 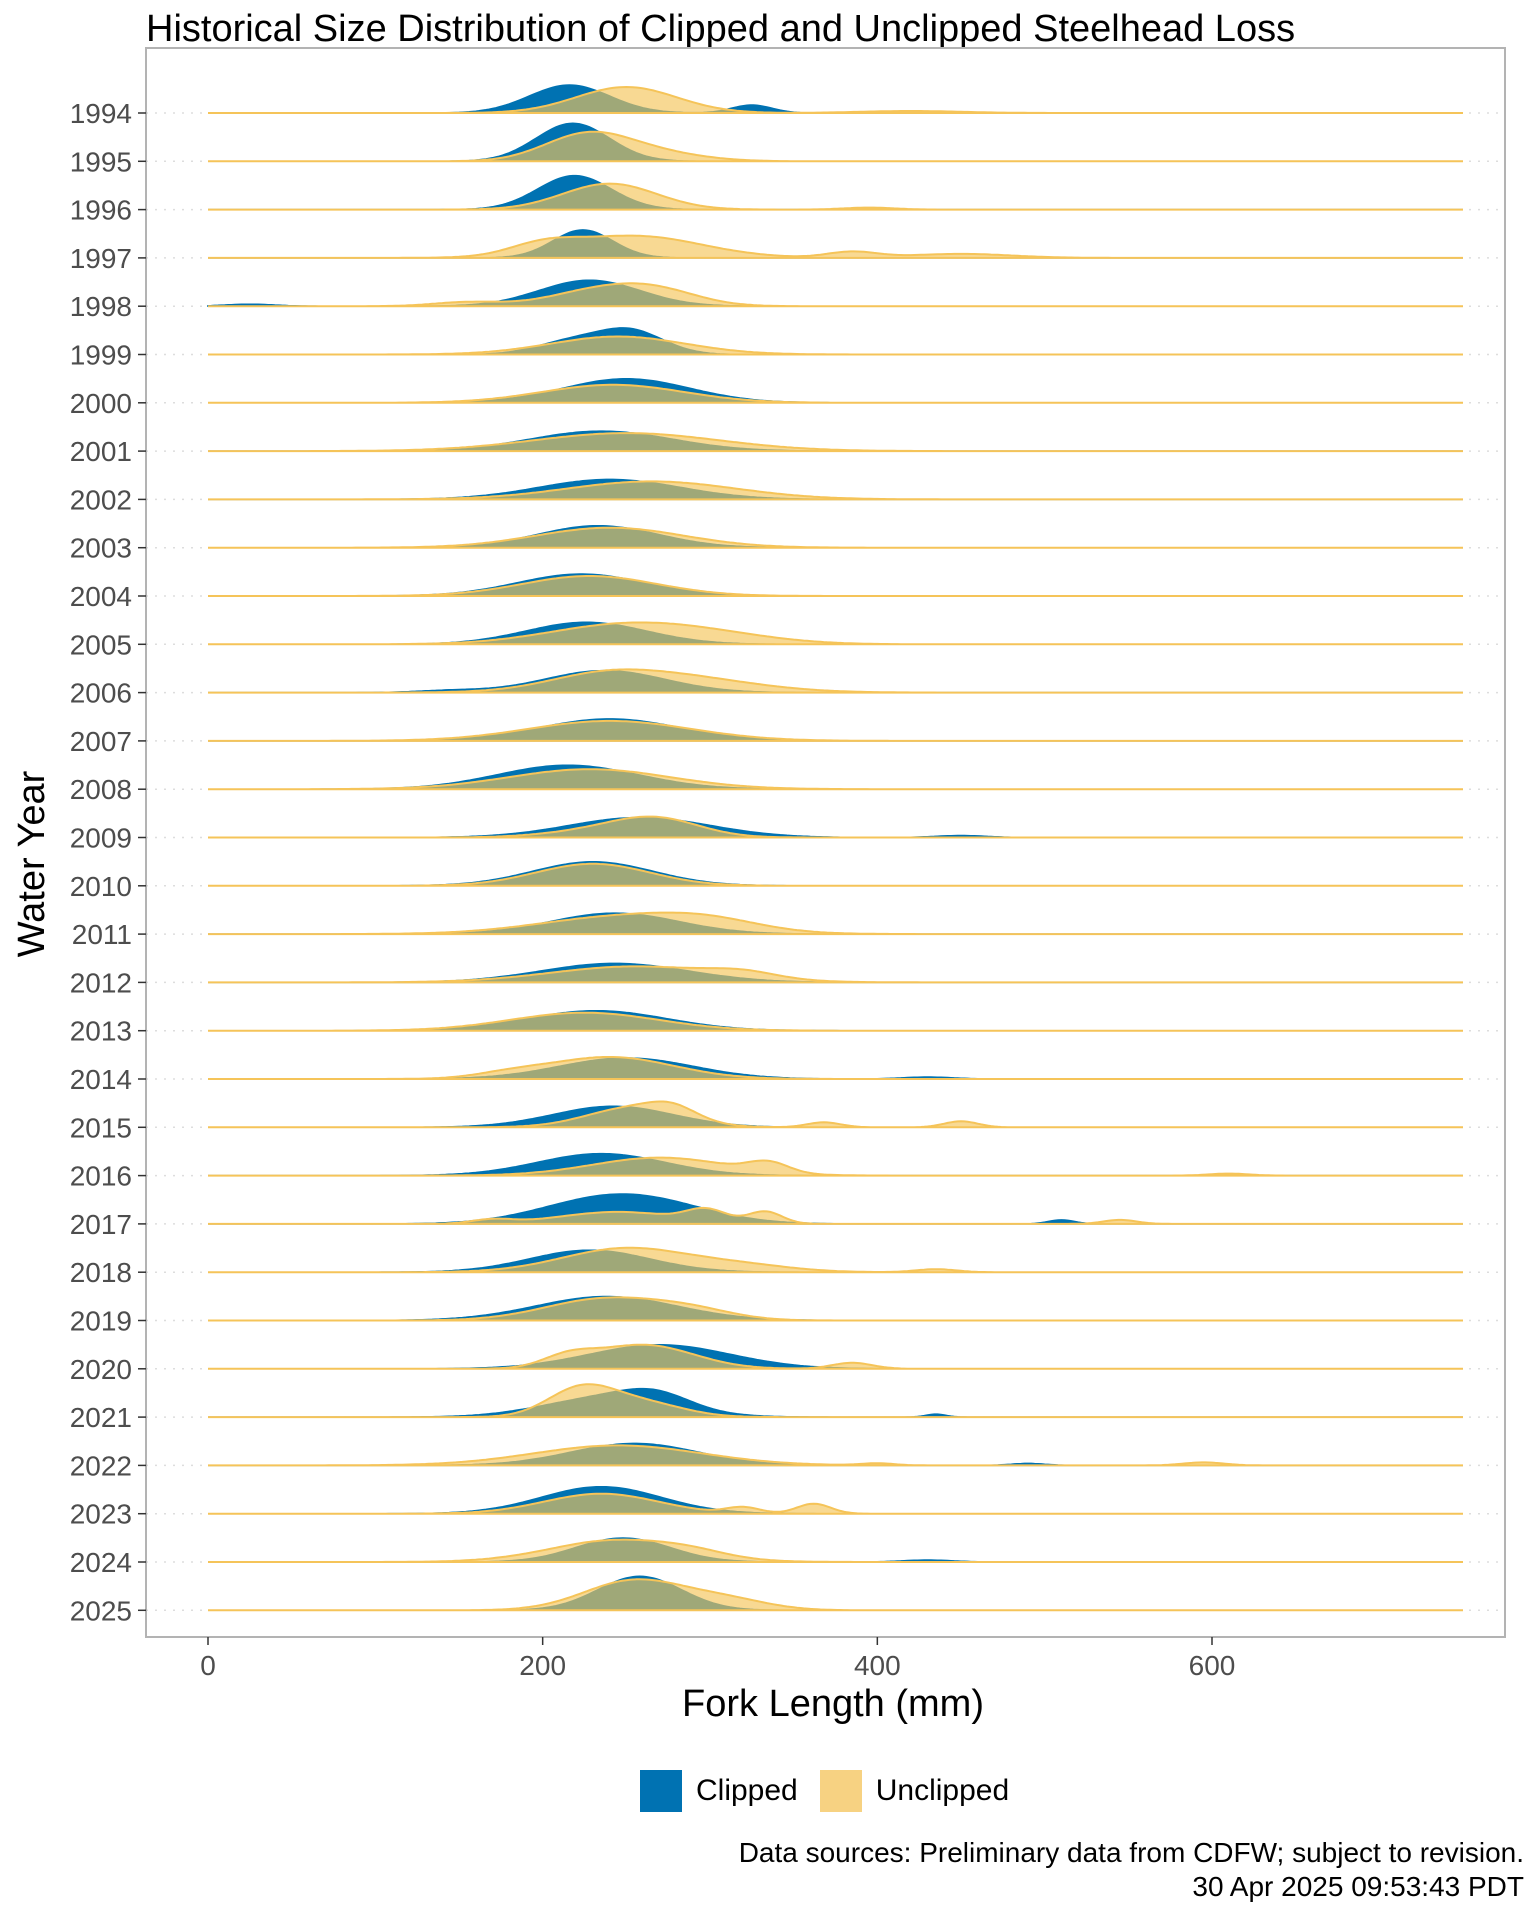 I want to click on ridge-clipped-2017, so click(x=835, y=1209).